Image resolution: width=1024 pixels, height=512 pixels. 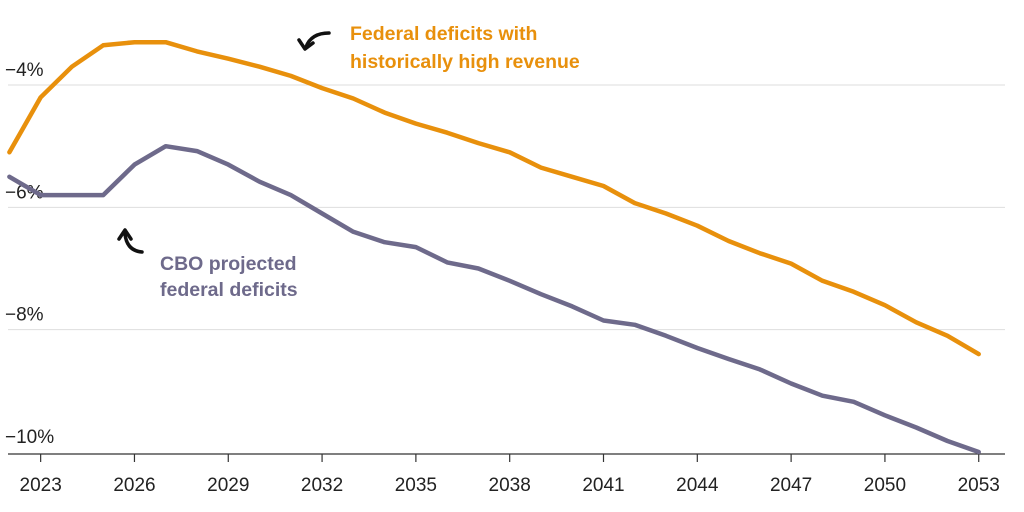 What do you see at coordinates (510, 485) in the screenshot?
I see `x-tick-label: 2038` at bounding box center [510, 485].